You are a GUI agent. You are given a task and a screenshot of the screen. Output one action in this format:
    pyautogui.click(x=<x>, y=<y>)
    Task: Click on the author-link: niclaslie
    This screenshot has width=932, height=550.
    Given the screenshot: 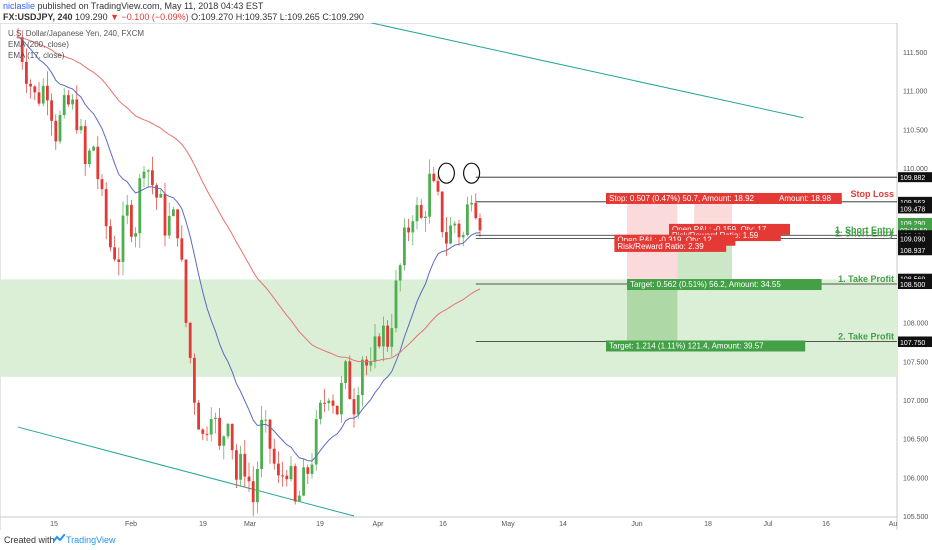 What is the action you would take?
    pyautogui.click(x=19, y=6)
    